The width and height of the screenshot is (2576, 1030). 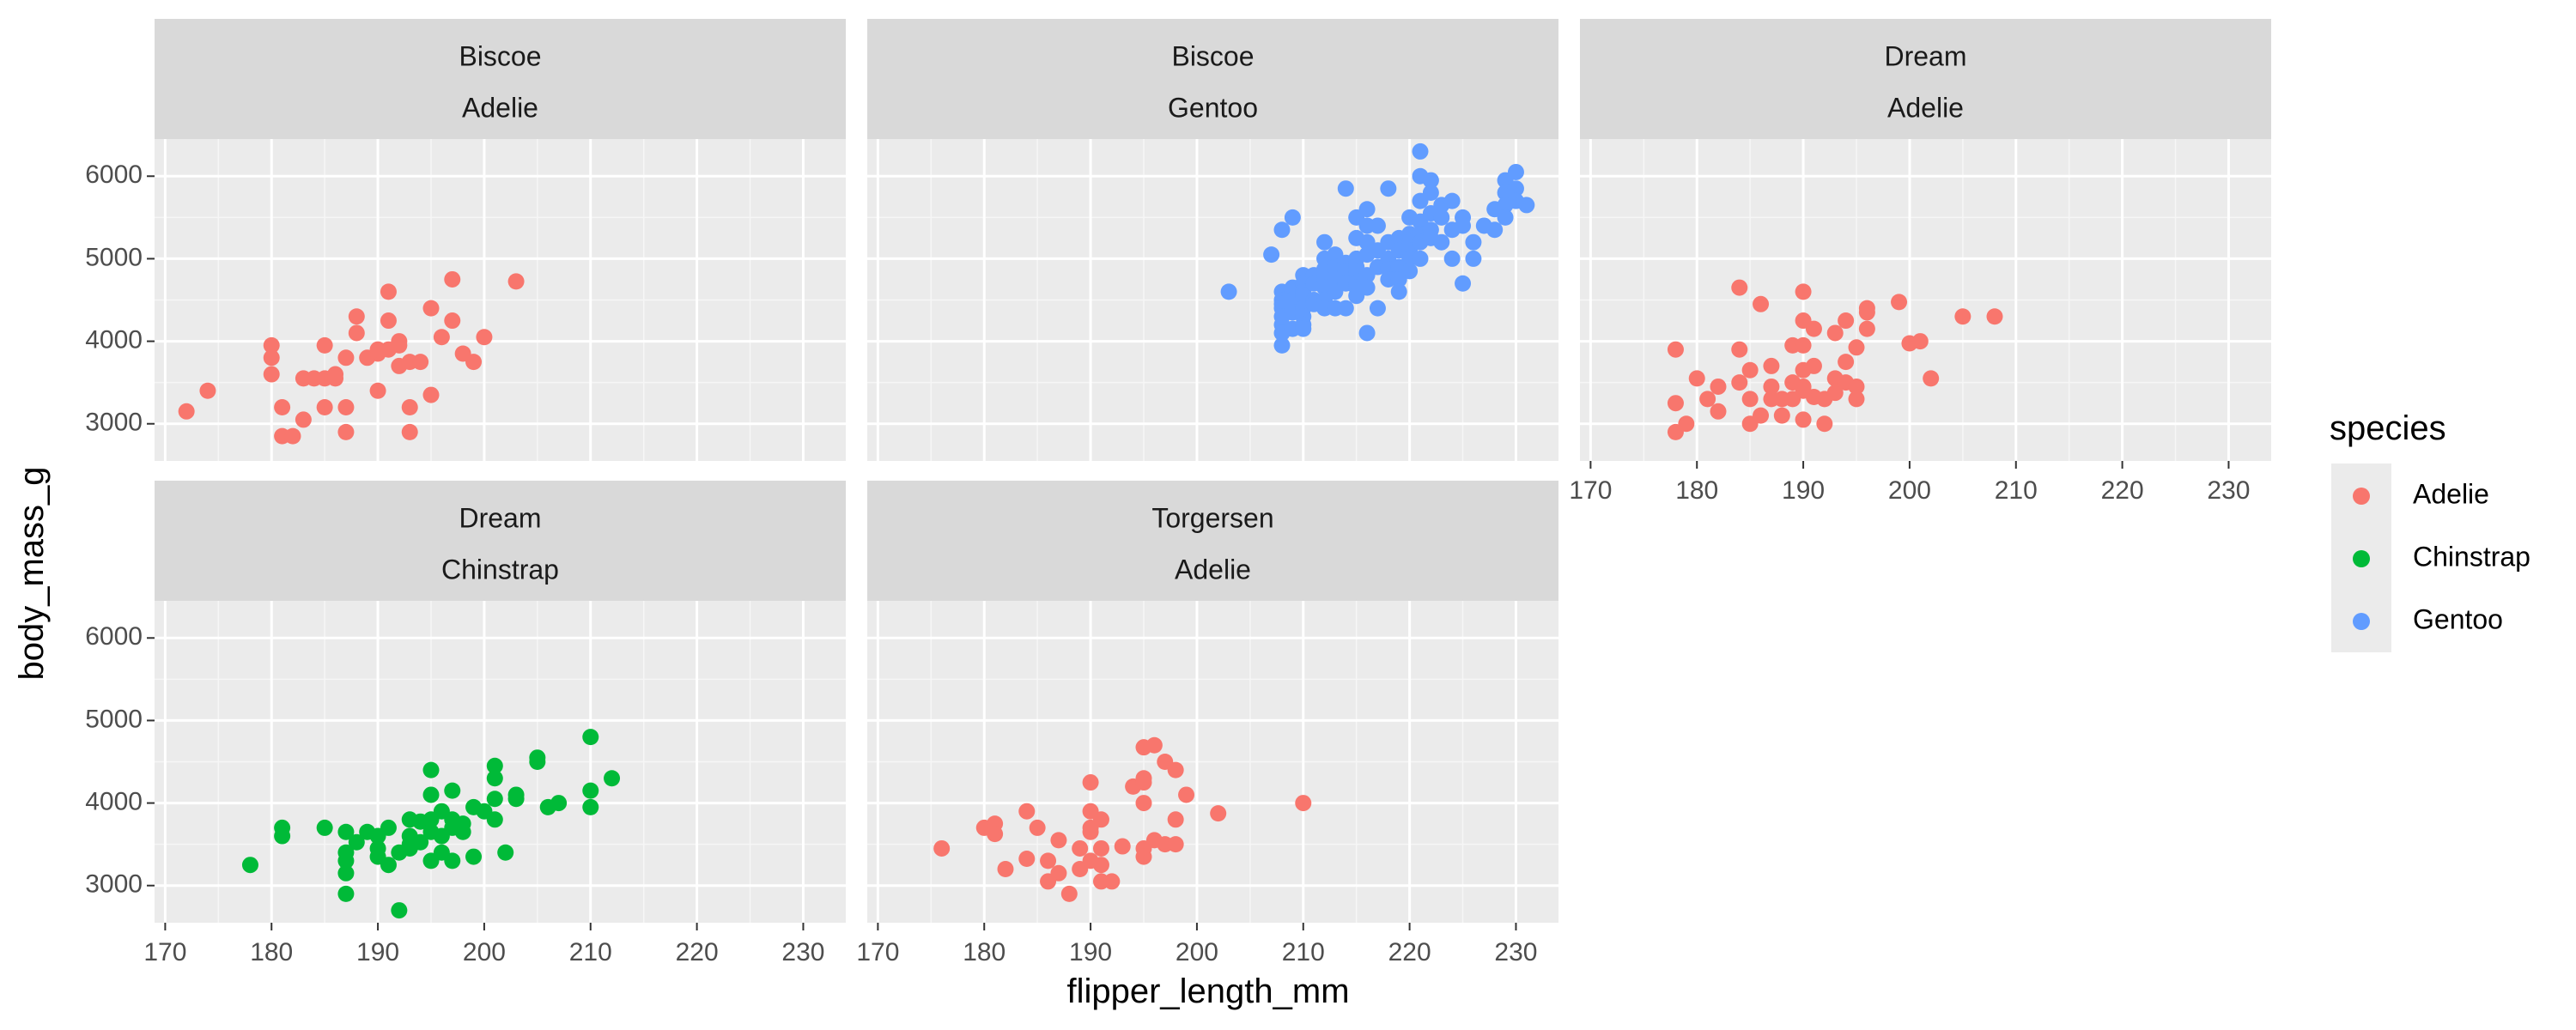 What do you see at coordinates (2361, 558) in the screenshot?
I see `legend-key` at bounding box center [2361, 558].